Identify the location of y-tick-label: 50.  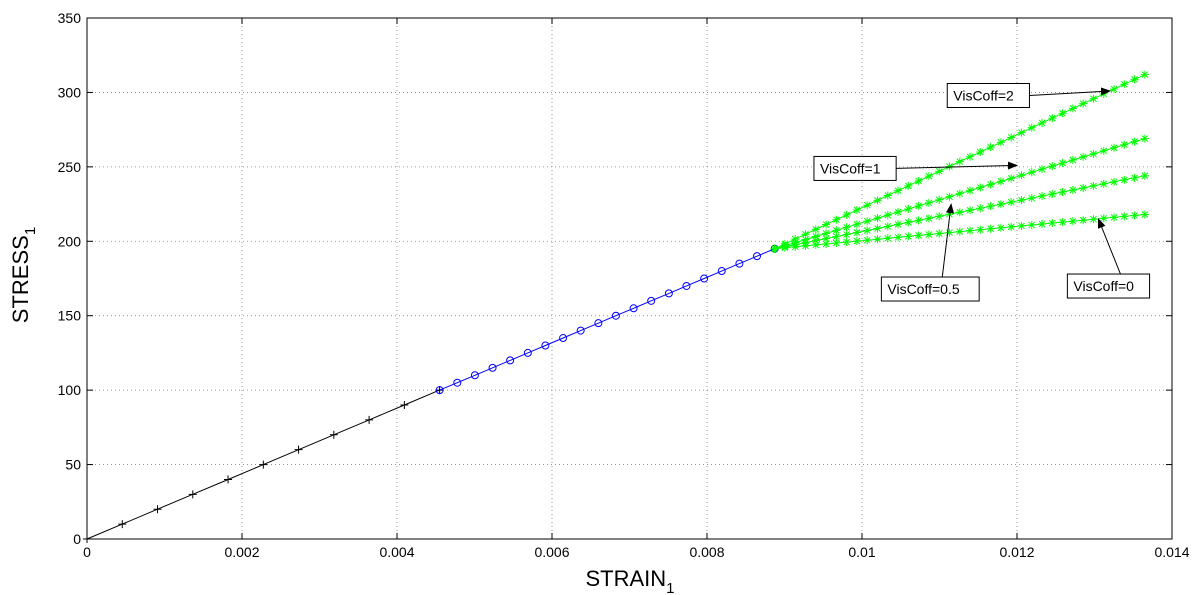
(73, 465).